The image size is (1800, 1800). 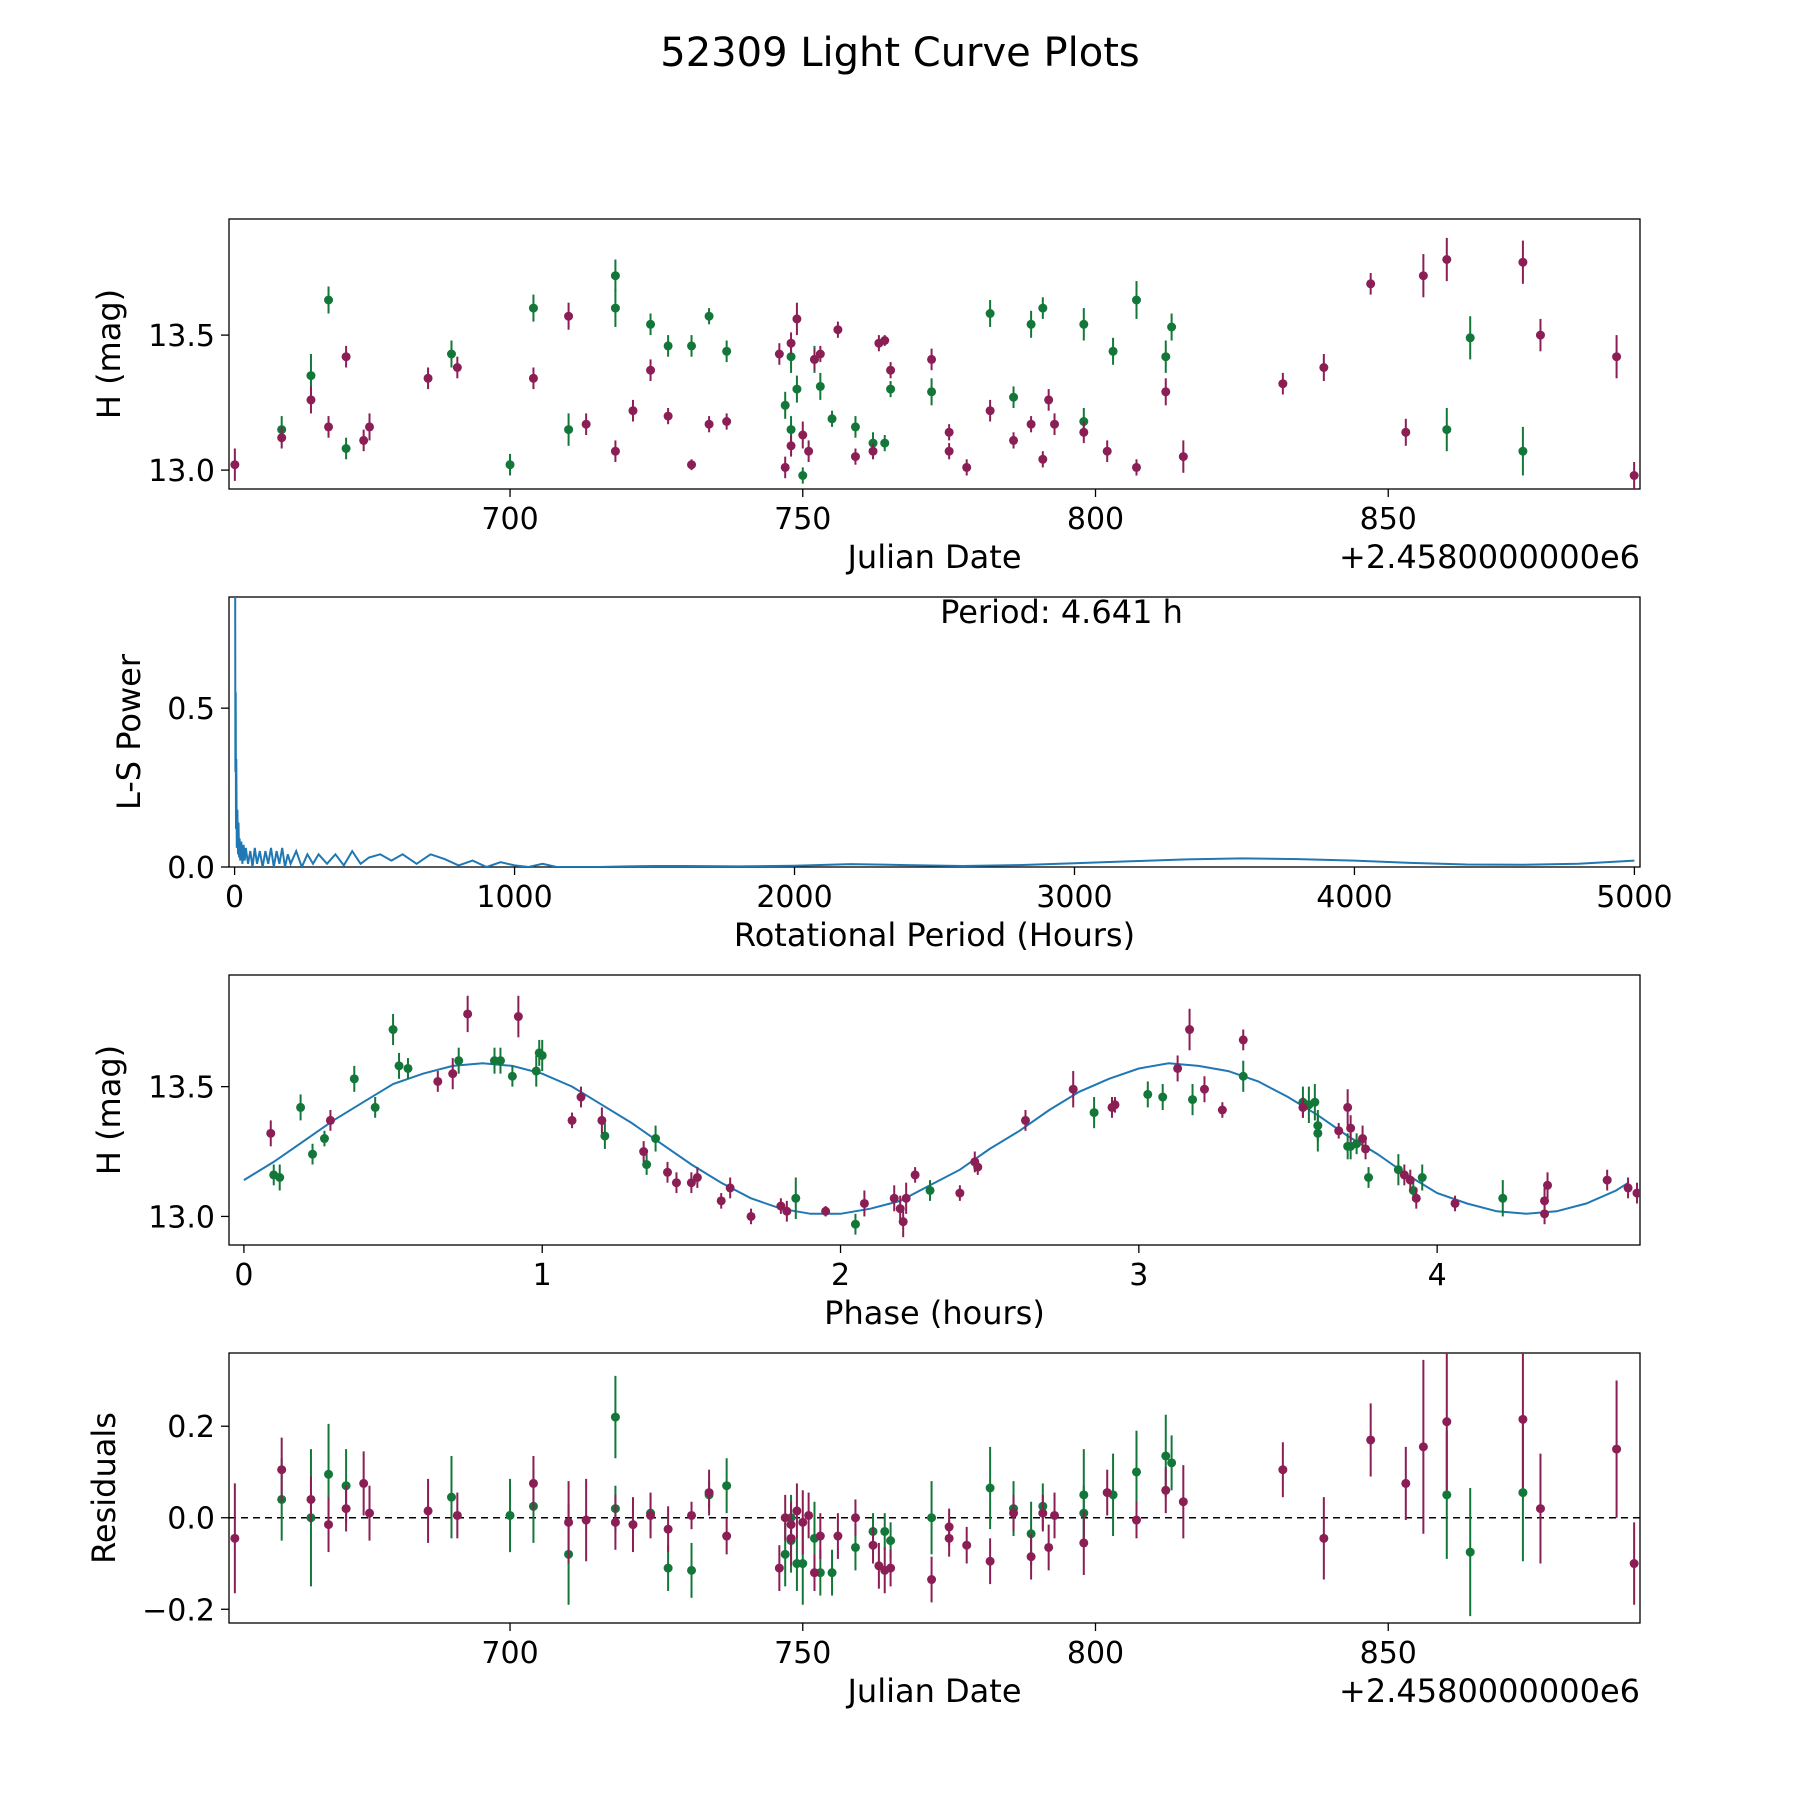 I want to click on plot-frame, so click(x=934, y=732).